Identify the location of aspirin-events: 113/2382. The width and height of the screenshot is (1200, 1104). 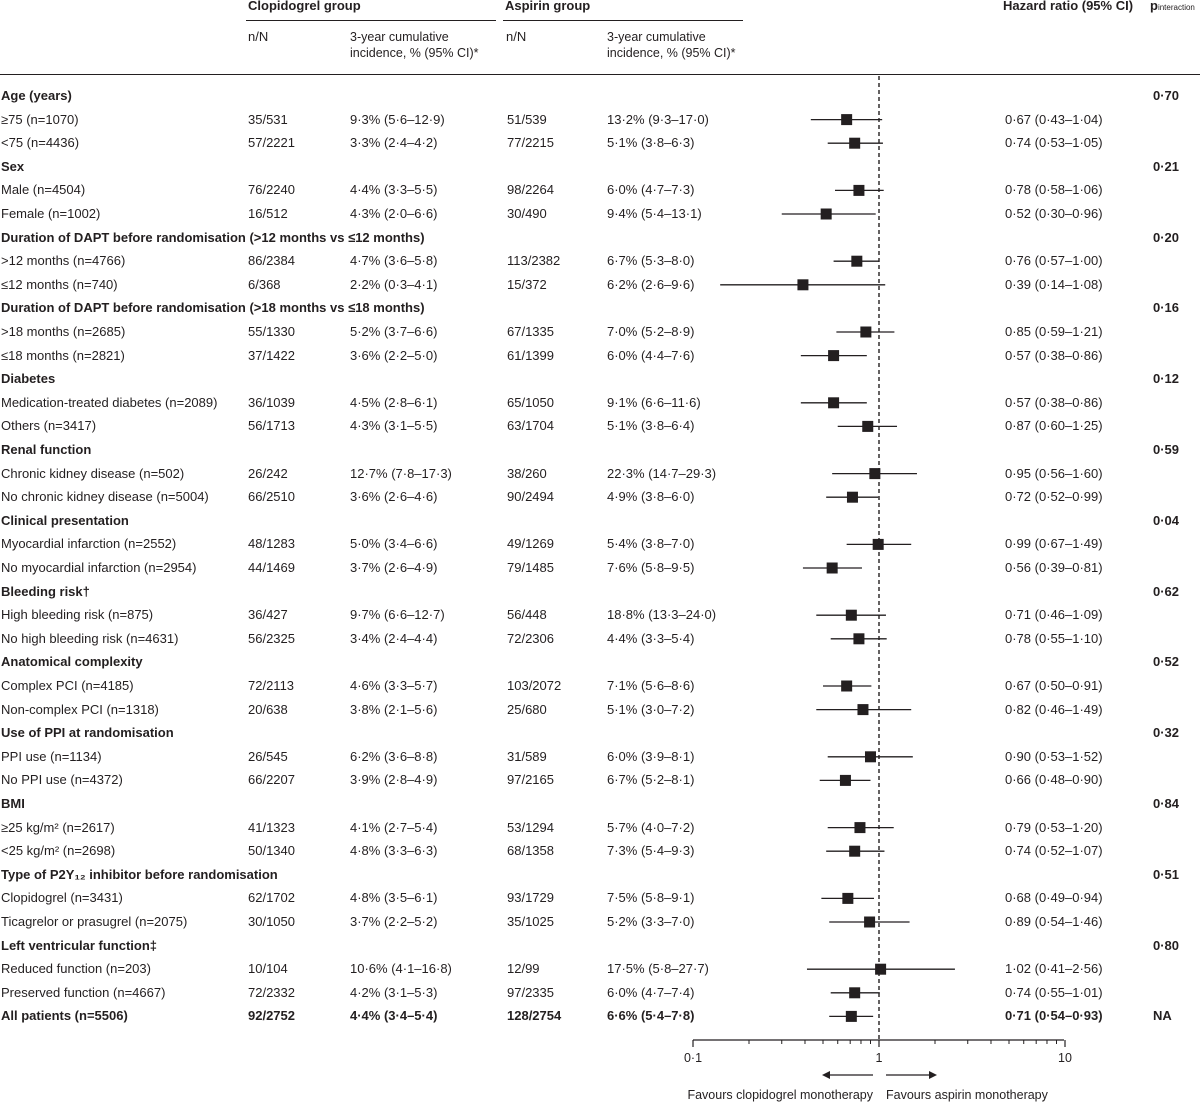
(534, 261).